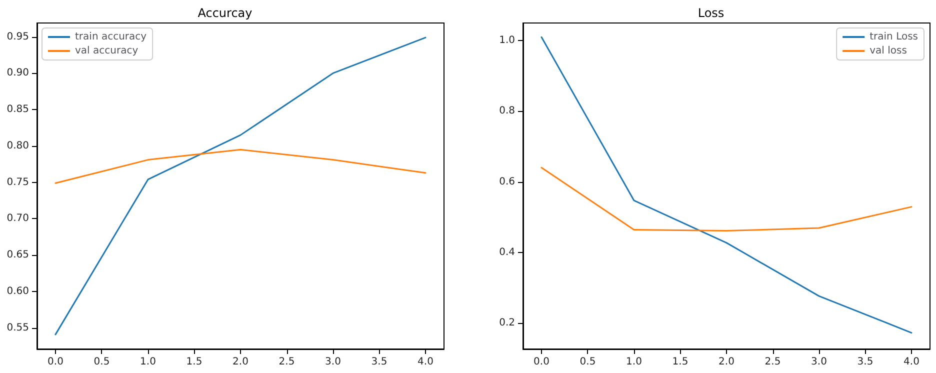 The image size is (936, 373). I want to click on legend-label: train Loss, so click(894, 37).